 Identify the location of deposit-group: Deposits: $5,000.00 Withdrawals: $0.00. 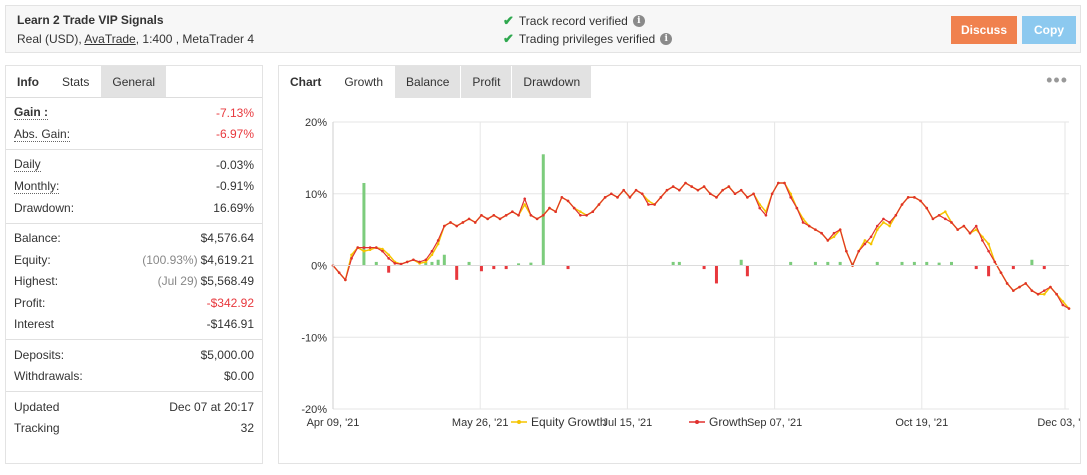
(134, 366).